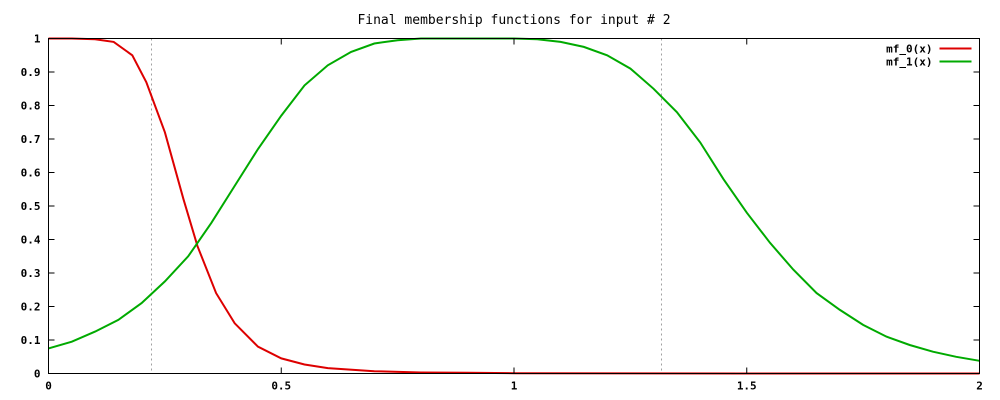 Image resolution: width=1000 pixels, height=400 pixels. Describe the element at coordinates (281, 386) in the screenshot. I see `x-tick-label: 0.5` at that location.